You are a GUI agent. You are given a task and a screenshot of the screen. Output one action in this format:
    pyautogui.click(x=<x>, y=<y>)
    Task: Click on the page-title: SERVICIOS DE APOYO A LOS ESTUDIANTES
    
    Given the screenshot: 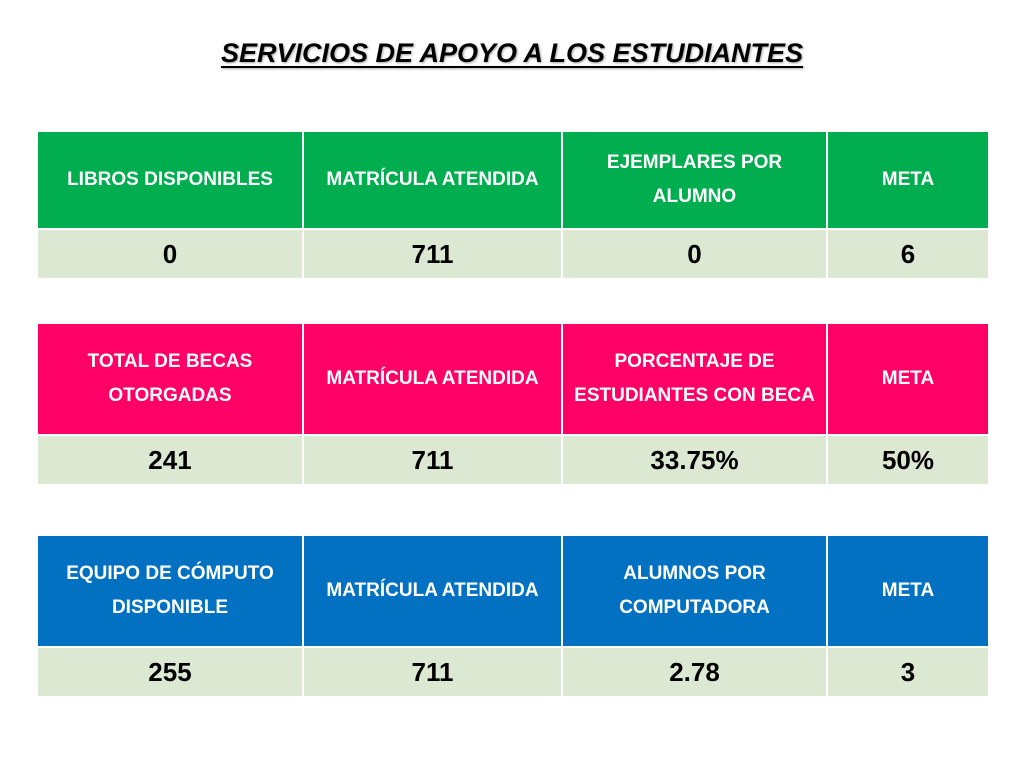 What is the action you would take?
    pyautogui.click(x=512, y=53)
    